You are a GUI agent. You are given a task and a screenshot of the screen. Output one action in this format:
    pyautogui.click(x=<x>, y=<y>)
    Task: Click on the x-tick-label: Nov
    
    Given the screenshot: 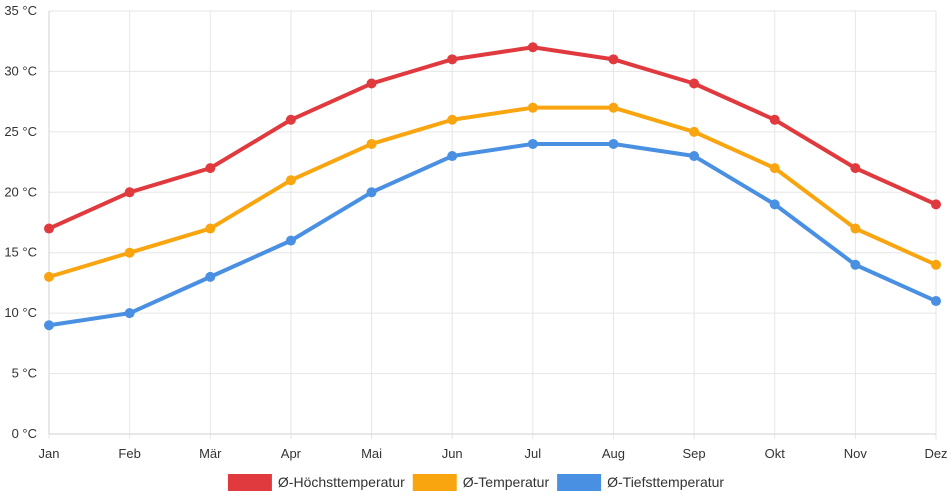 What is the action you would take?
    pyautogui.click(x=856, y=453)
    